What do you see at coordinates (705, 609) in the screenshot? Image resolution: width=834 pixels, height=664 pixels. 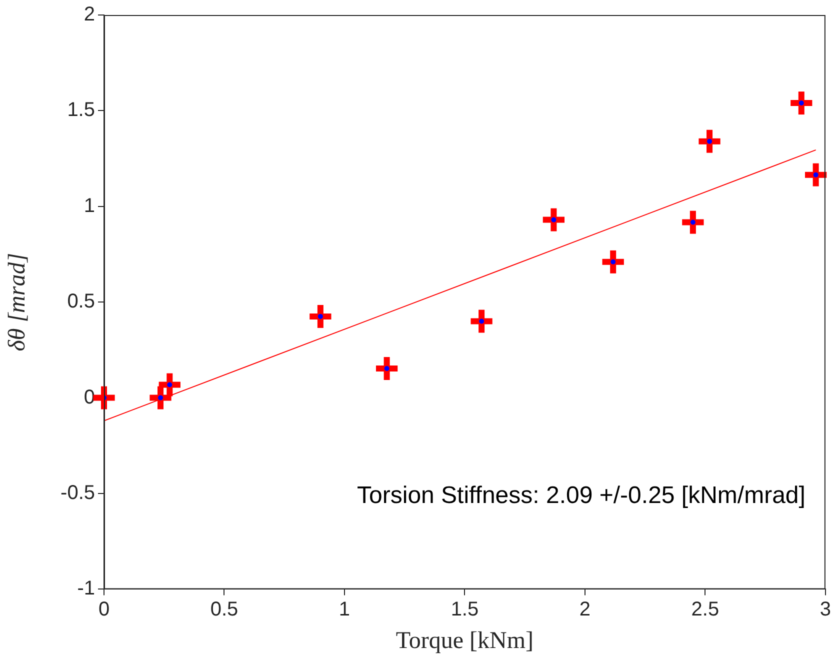 I see `x-tick-label: 2.5` at bounding box center [705, 609].